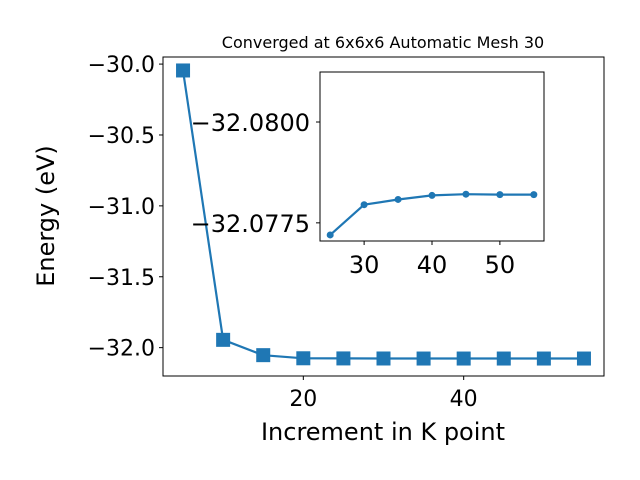  What do you see at coordinates (364, 265) in the screenshot?
I see `inset-x-tick-label: 30` at bounding box center [364, 265].